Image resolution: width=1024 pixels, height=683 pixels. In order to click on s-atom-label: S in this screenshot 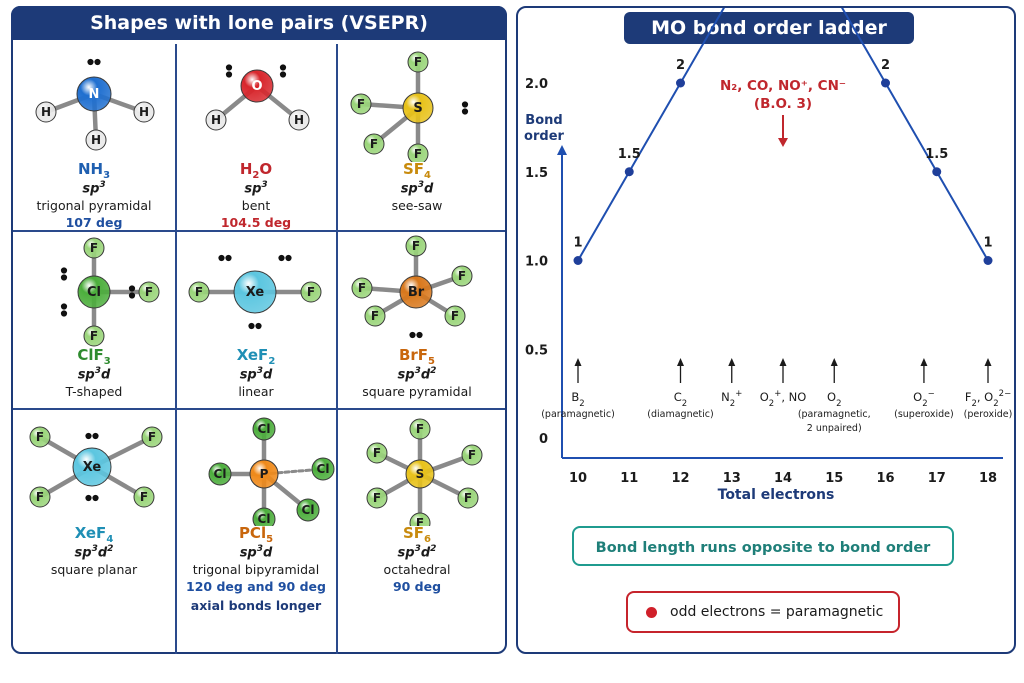, I will do `click(420, 474)`.